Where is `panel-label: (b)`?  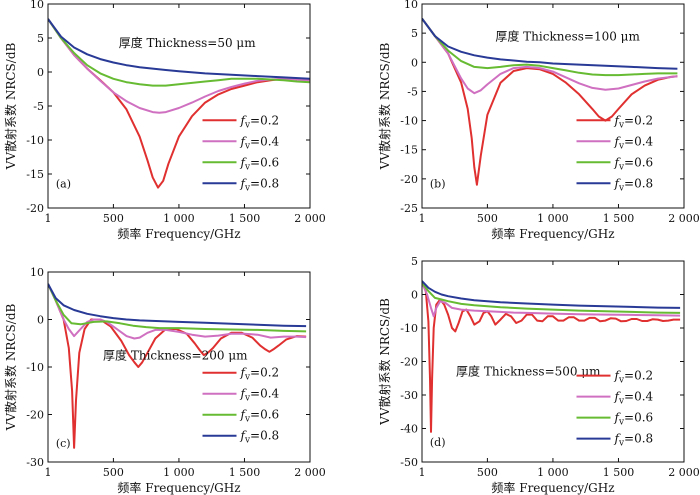
panel-label: (b) is located at coordinates (438, 184).